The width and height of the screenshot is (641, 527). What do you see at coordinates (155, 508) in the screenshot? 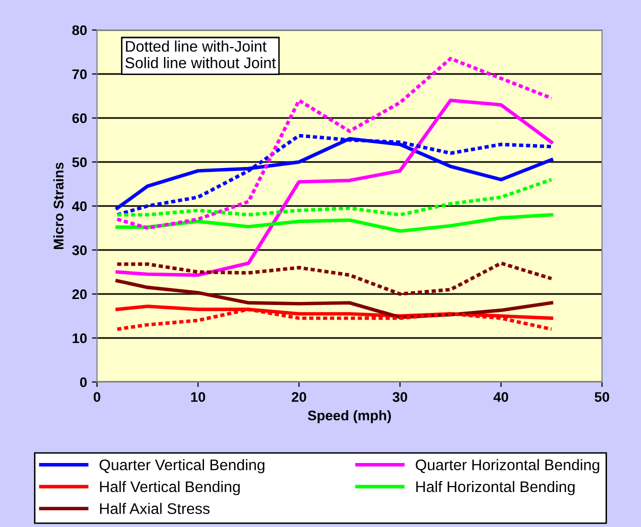
I see `legend-label: Half Axial Stress` at bounding box center [155, 508].